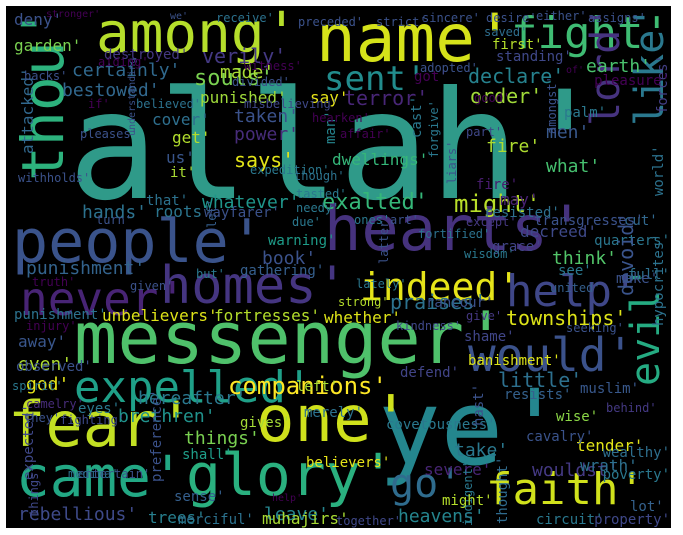 This screenshot has height=535, width=683. I want to click on word-came-9: came', so click(100, 477).